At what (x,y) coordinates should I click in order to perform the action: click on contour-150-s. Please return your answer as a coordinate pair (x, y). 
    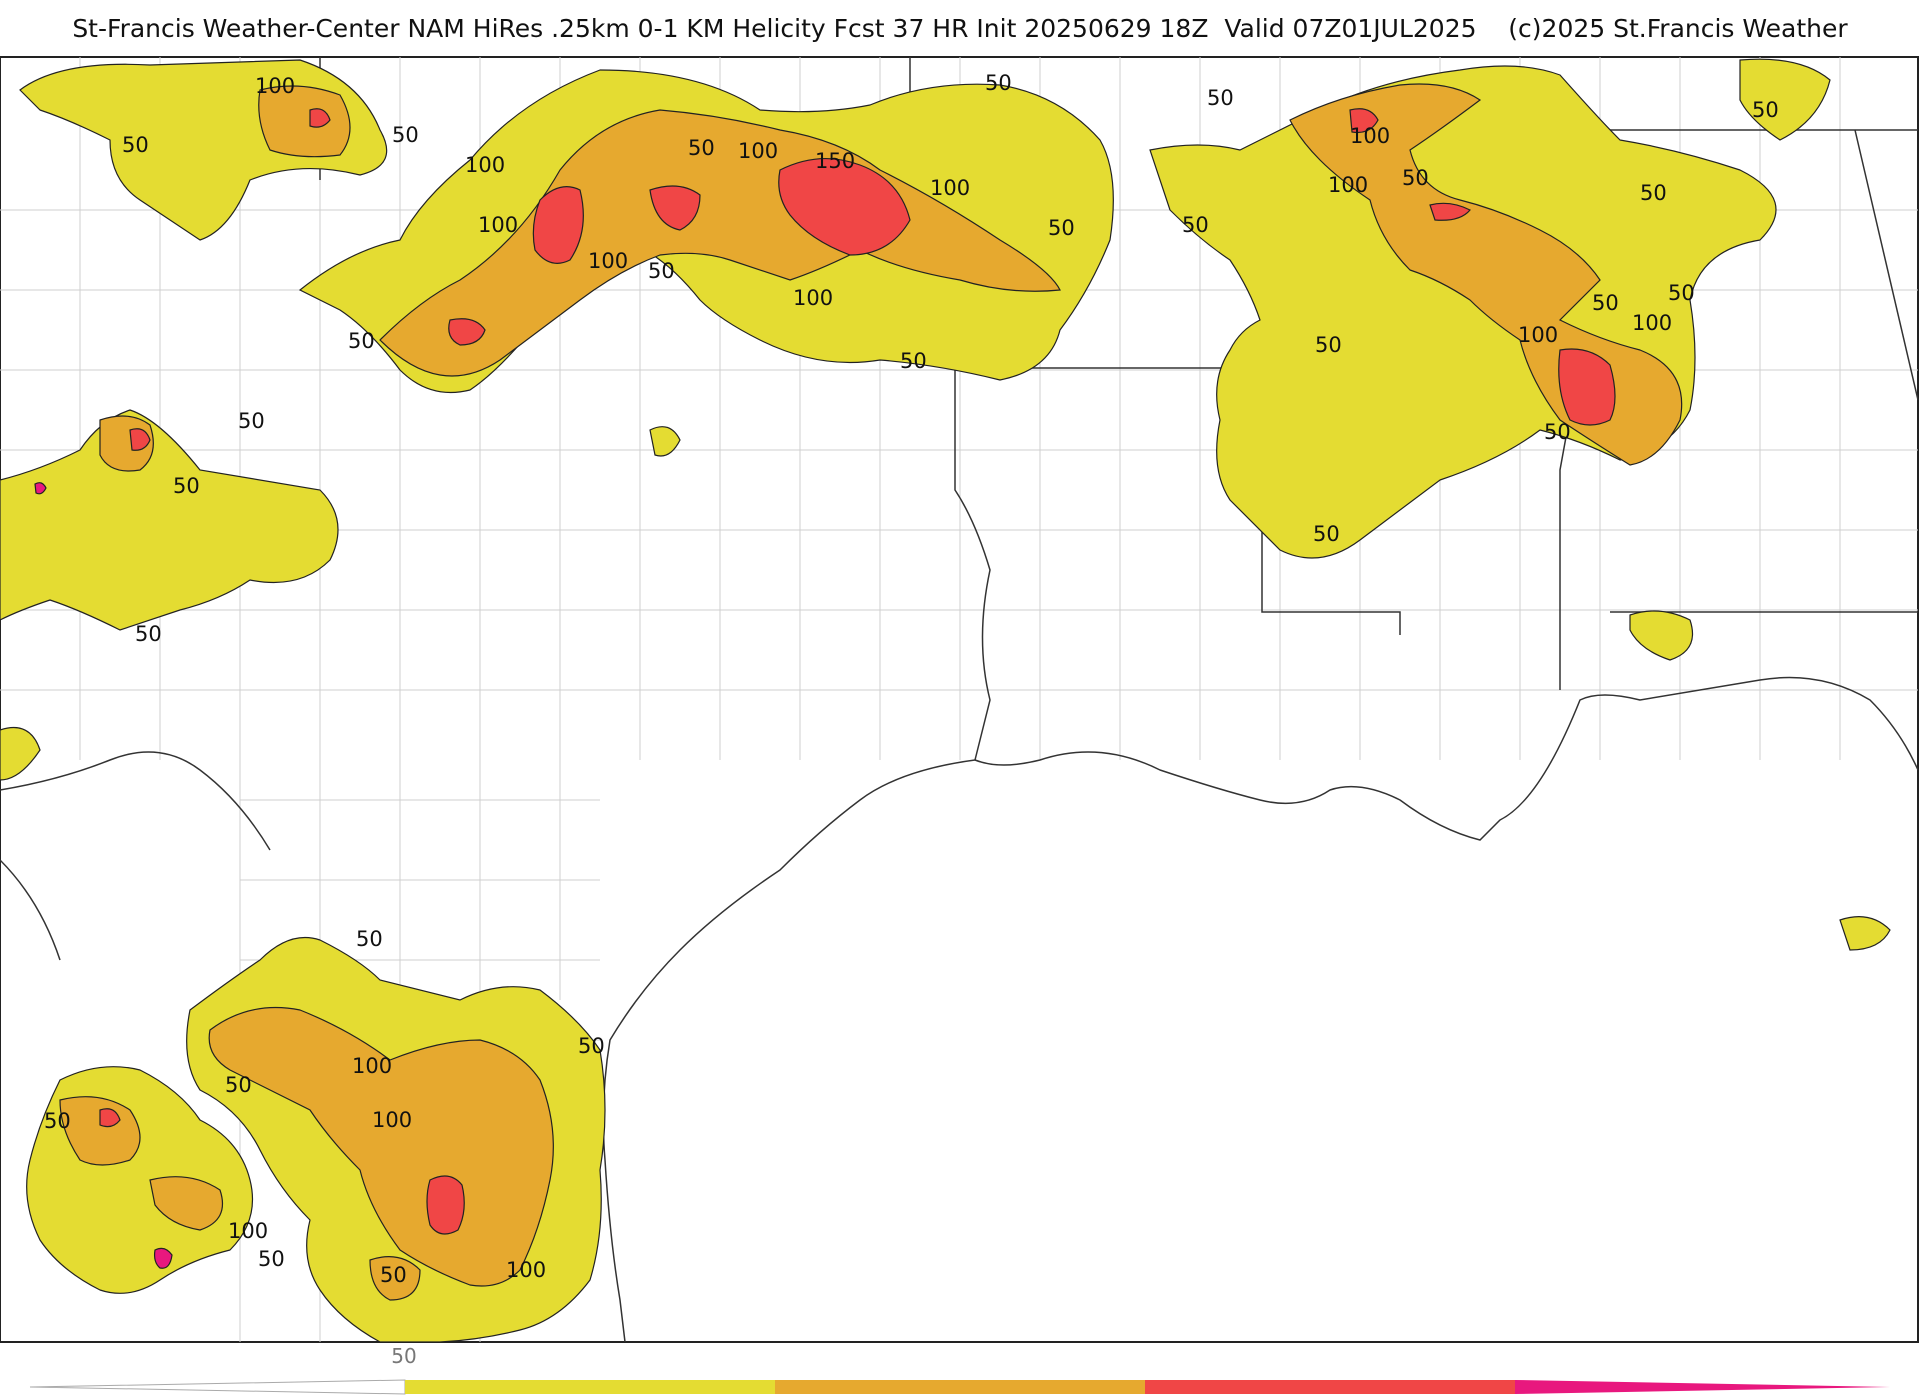
    Looking at the image, I should click on (445, 1205).